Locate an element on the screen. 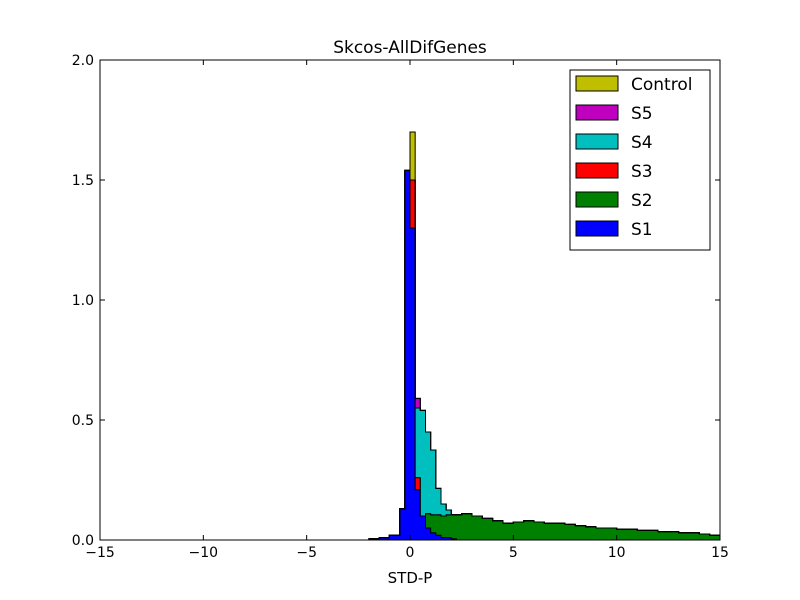 This screenshot has width=800, height=600. legend-label-s3: S3 is located at coordinates (642, 172).